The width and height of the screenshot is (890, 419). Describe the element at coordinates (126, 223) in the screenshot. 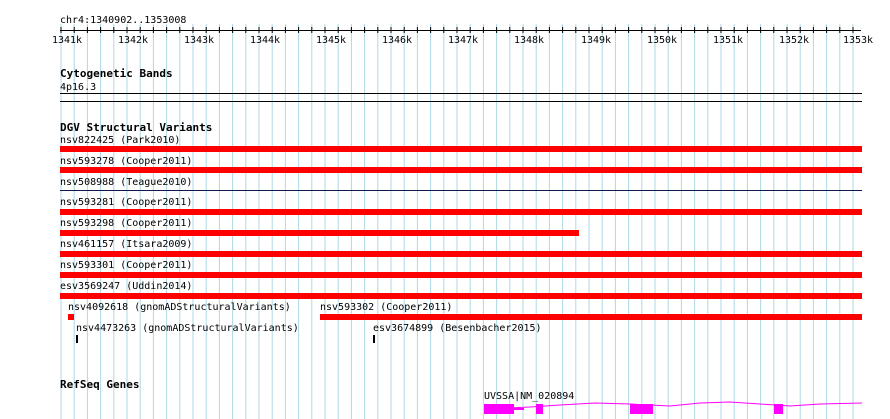

I see `variant-label: nsv593298 (Cooper2011)` at that location.